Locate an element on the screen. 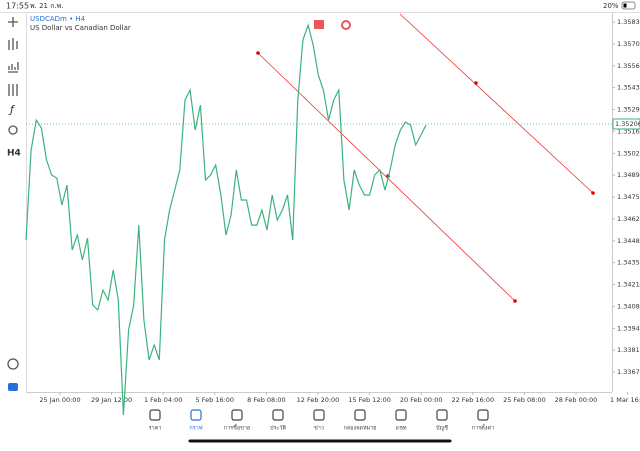 The image size is (640, 451). tab-label: ข่าว is located at coordinates (319, 429).